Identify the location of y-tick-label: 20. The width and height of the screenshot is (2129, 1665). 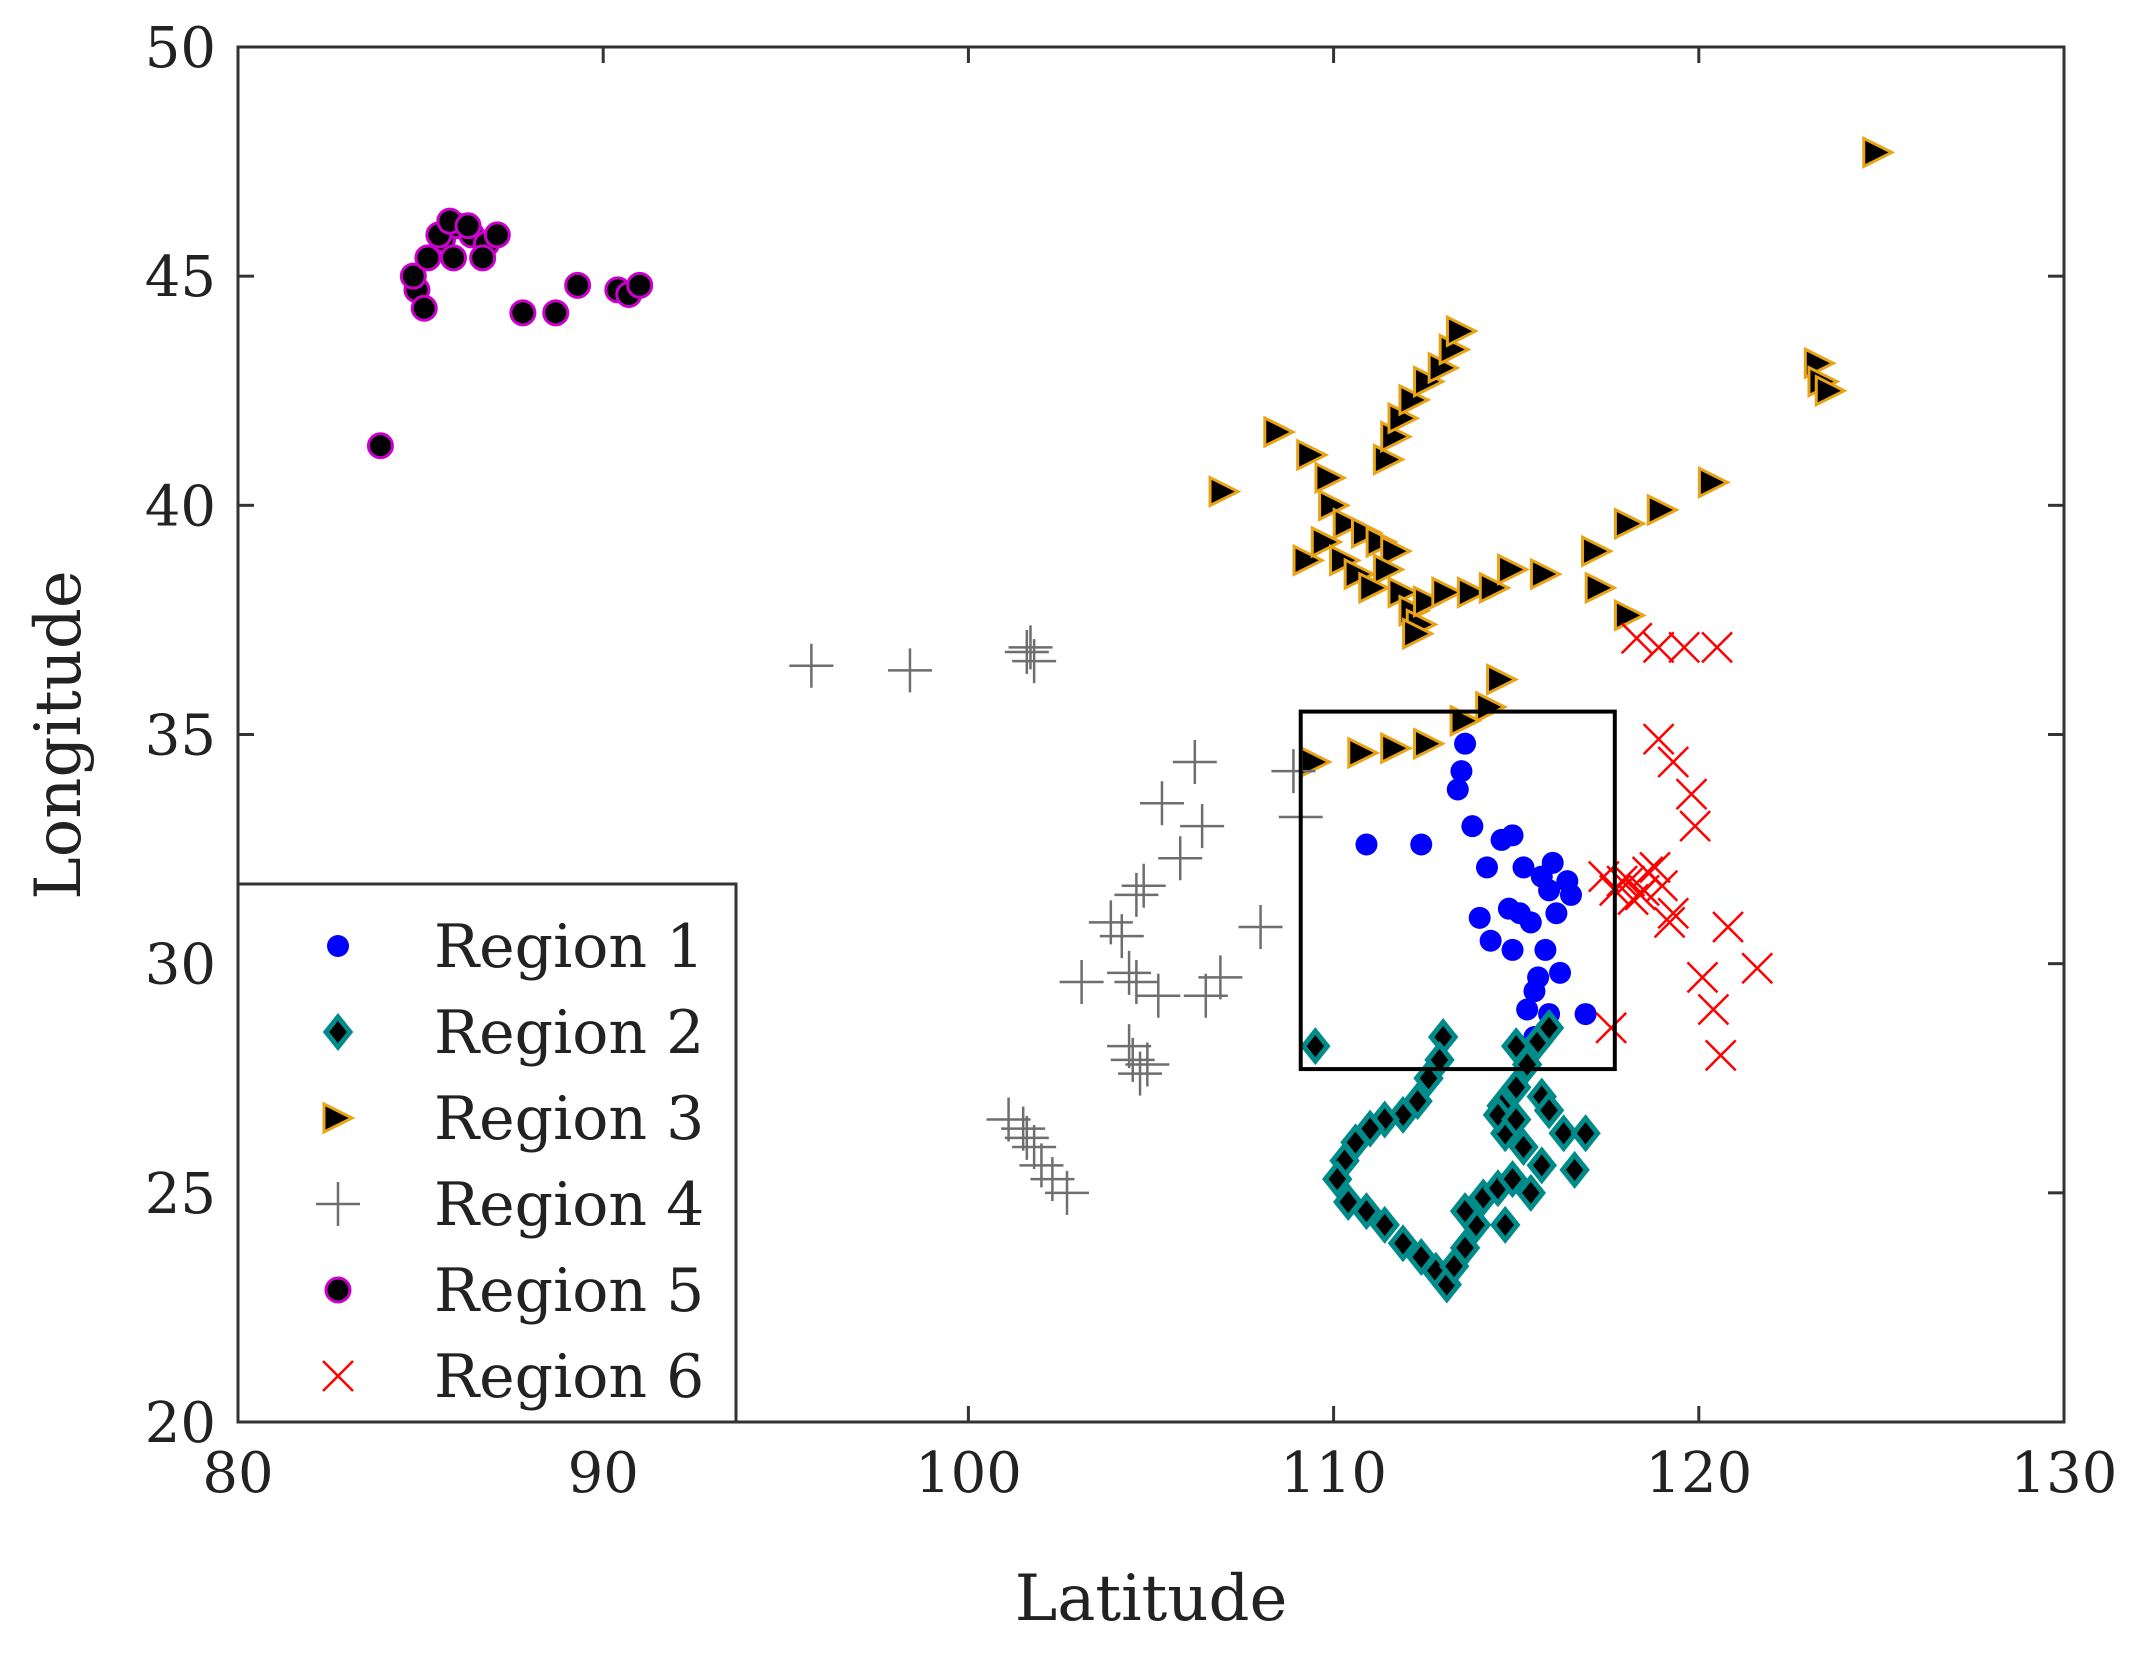
(180, 1423).